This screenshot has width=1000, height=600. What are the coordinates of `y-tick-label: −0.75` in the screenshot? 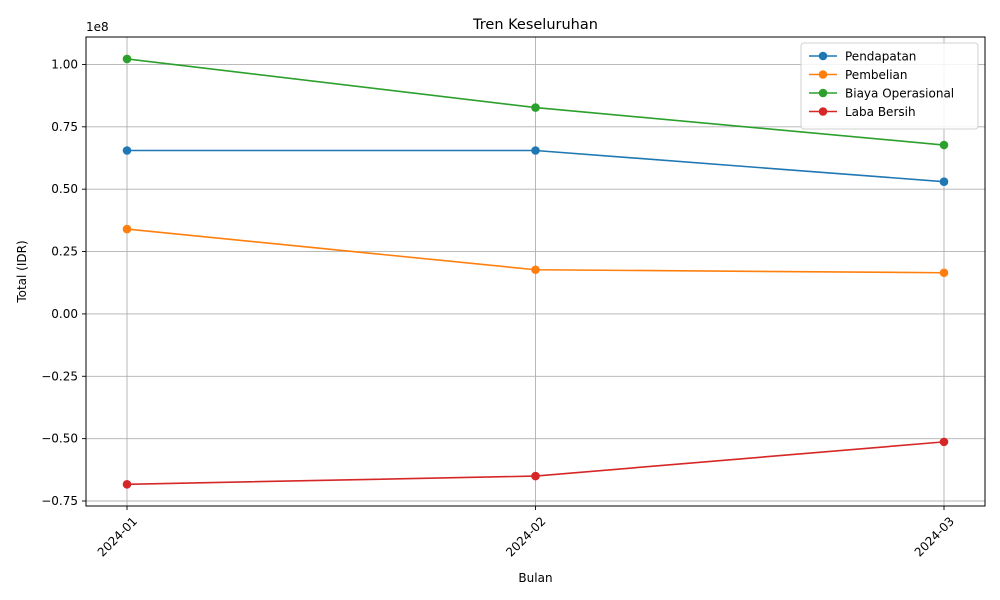 It's located at (59, 501).